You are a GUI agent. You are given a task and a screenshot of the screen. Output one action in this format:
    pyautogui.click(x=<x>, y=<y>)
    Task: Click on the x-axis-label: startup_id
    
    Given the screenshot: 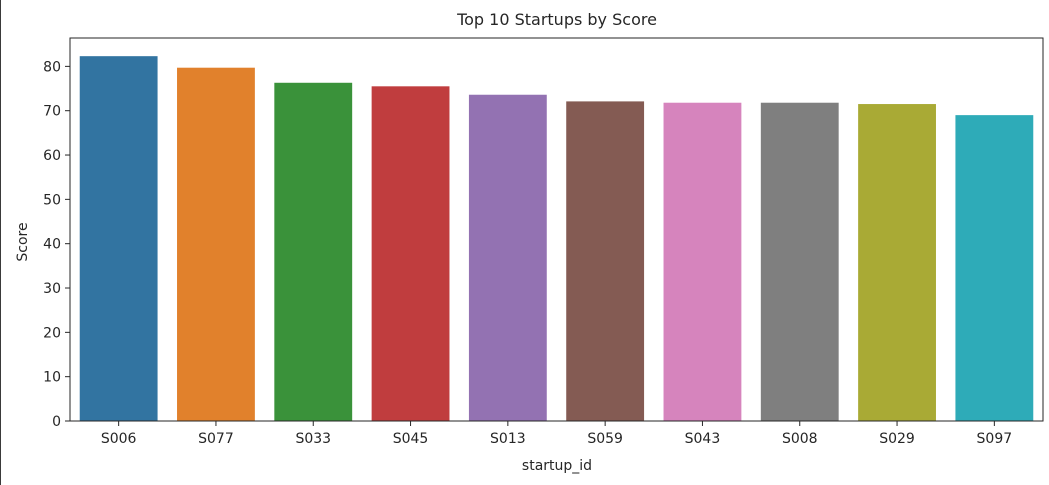 What is the action you would take?
    pyautogui.click(x=557, y=466)
    